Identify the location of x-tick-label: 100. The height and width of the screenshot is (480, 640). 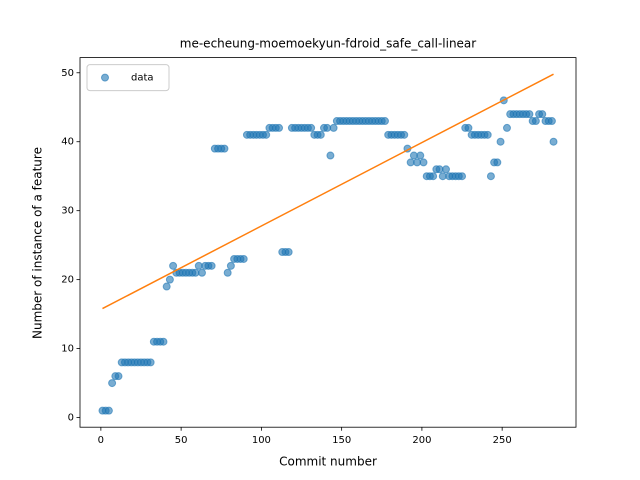
(261, 440).